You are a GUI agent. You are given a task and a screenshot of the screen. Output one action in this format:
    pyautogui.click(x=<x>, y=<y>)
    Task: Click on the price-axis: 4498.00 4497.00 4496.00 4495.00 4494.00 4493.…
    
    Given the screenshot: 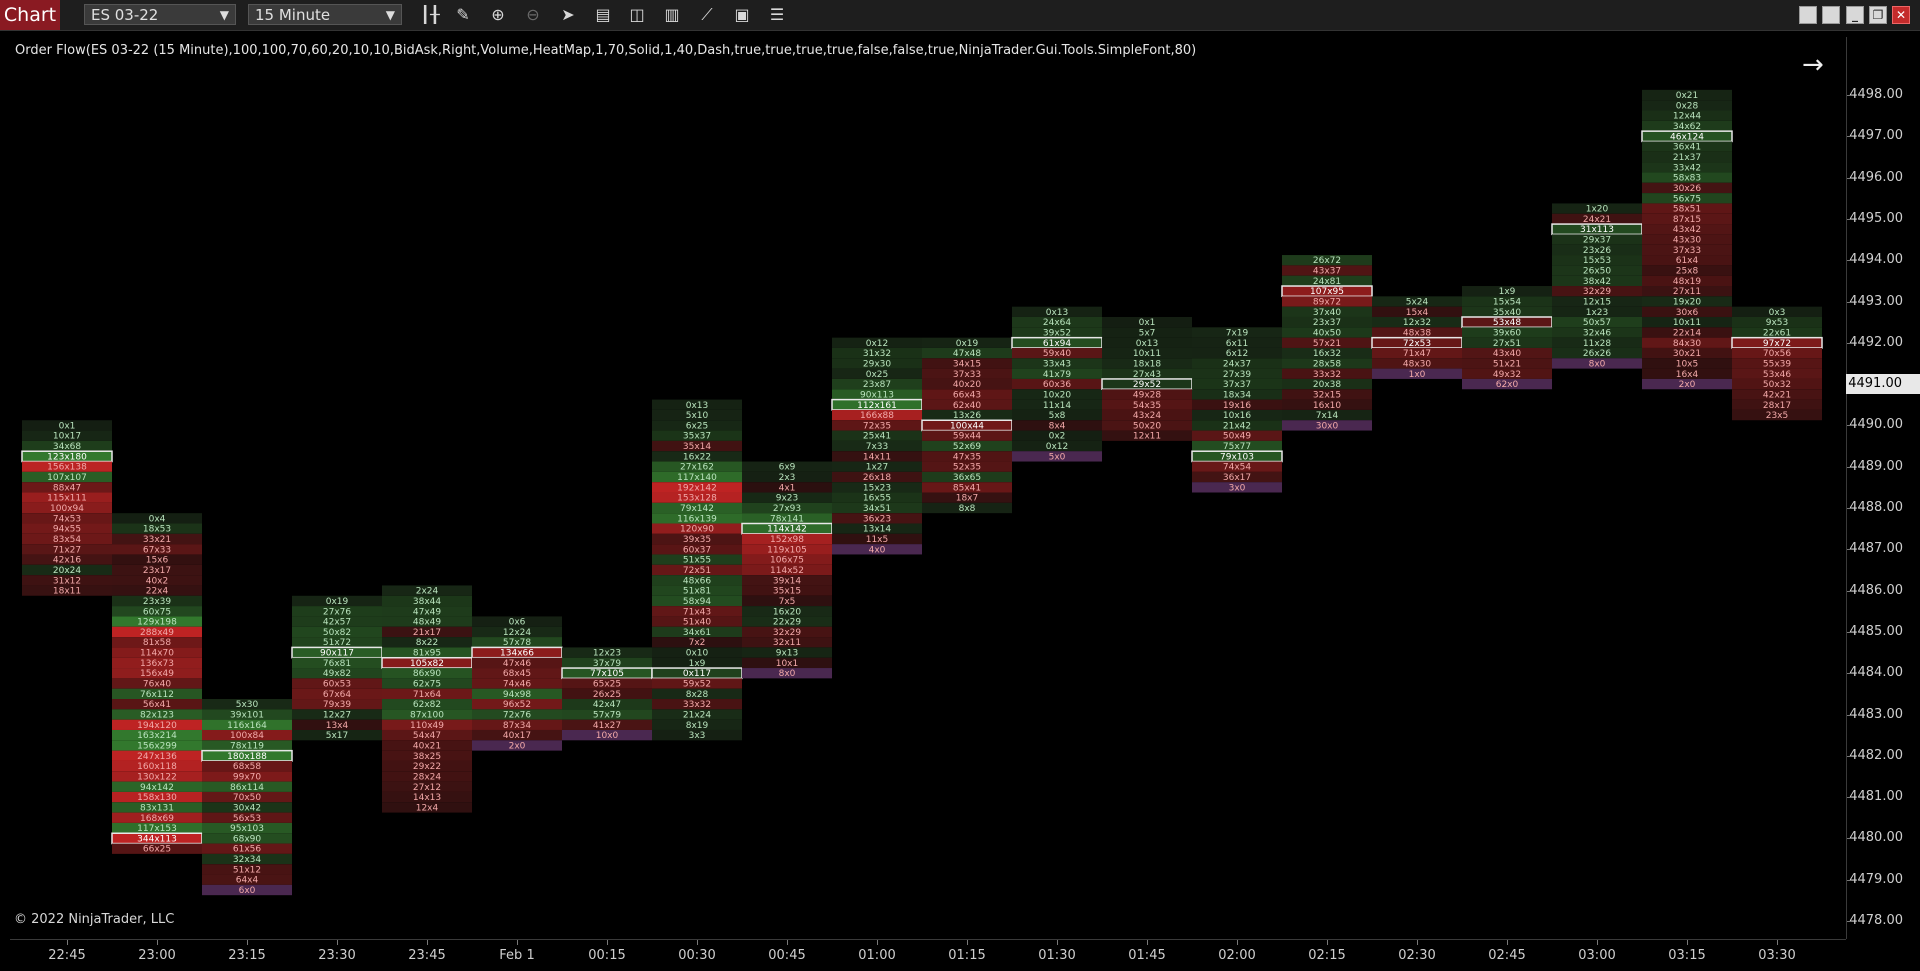 What is the action you would take?
    pyautogui.click(x=1883, y=488)
    